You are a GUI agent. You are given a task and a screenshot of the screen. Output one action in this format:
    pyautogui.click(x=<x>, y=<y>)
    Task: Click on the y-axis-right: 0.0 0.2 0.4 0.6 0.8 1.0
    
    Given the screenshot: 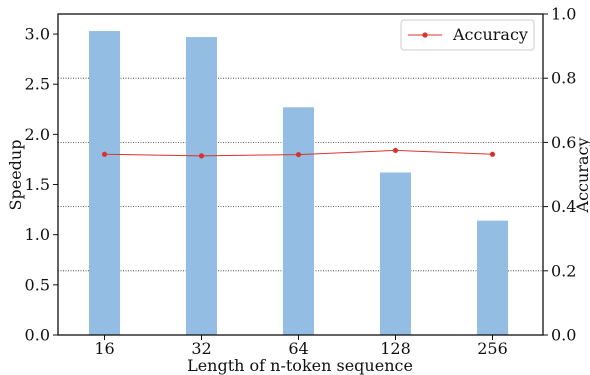 What is the action you would take?
    pyautogui.click(x=559, y=175)
    